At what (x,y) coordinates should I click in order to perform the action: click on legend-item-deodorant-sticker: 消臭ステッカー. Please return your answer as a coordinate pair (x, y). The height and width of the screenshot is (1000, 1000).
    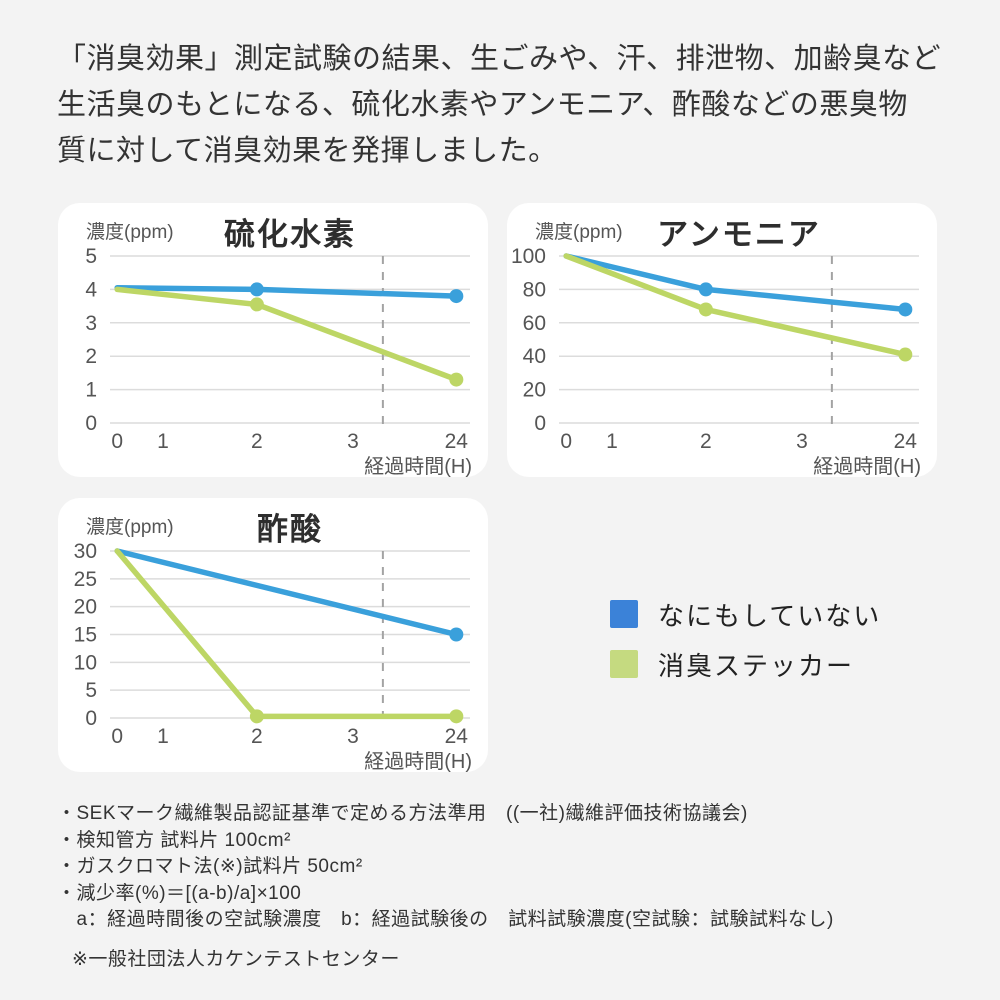
    Looking at the image, I should click on (745, 665).